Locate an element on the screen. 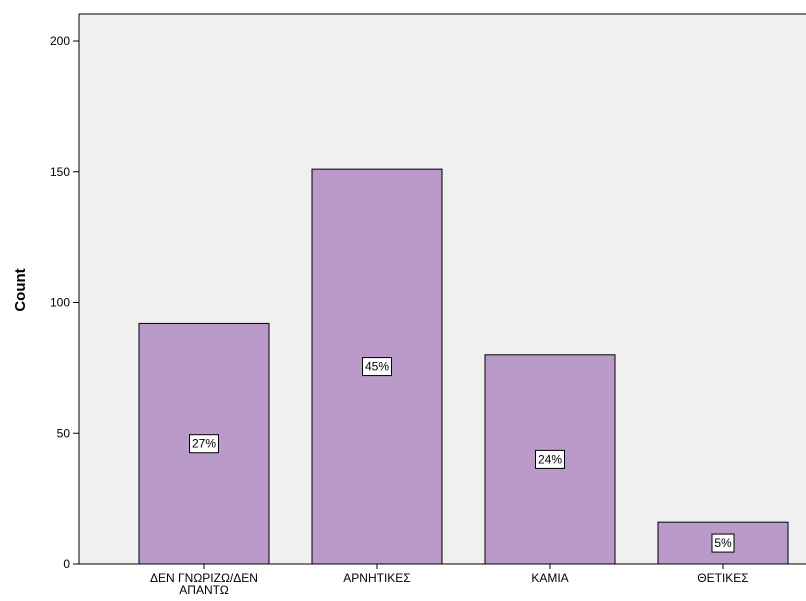  data-label: 27% is located at coordinates (204, 444).